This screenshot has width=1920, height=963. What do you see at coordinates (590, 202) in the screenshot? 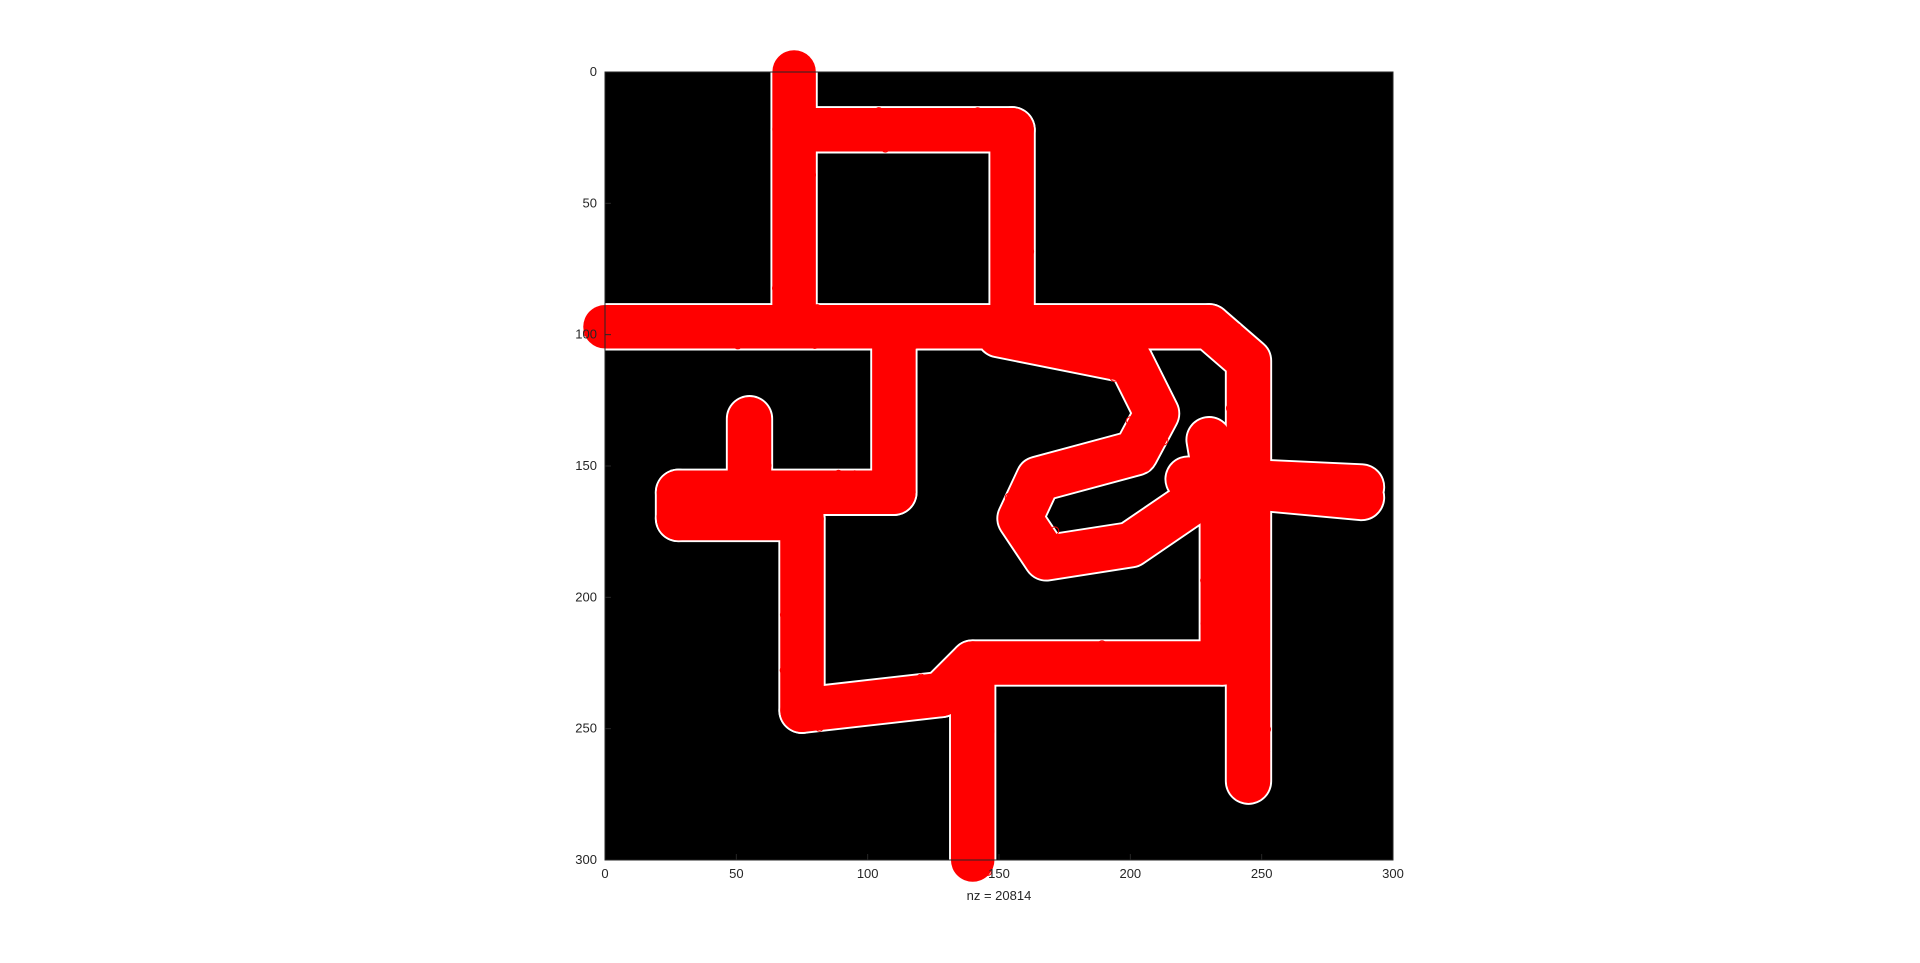
I see `y-tick-label: 50` at bounding box center [590, 202].